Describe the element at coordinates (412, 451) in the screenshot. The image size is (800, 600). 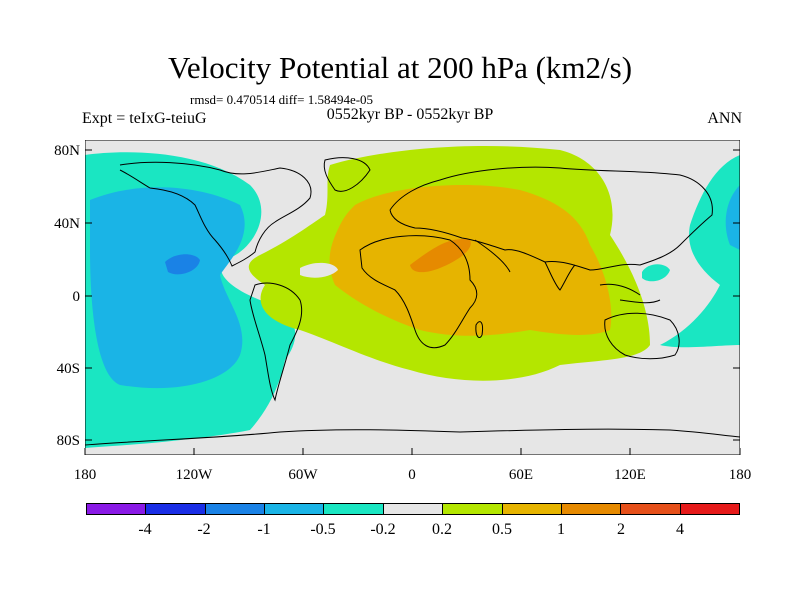
I see `lon-ticks` at that location.